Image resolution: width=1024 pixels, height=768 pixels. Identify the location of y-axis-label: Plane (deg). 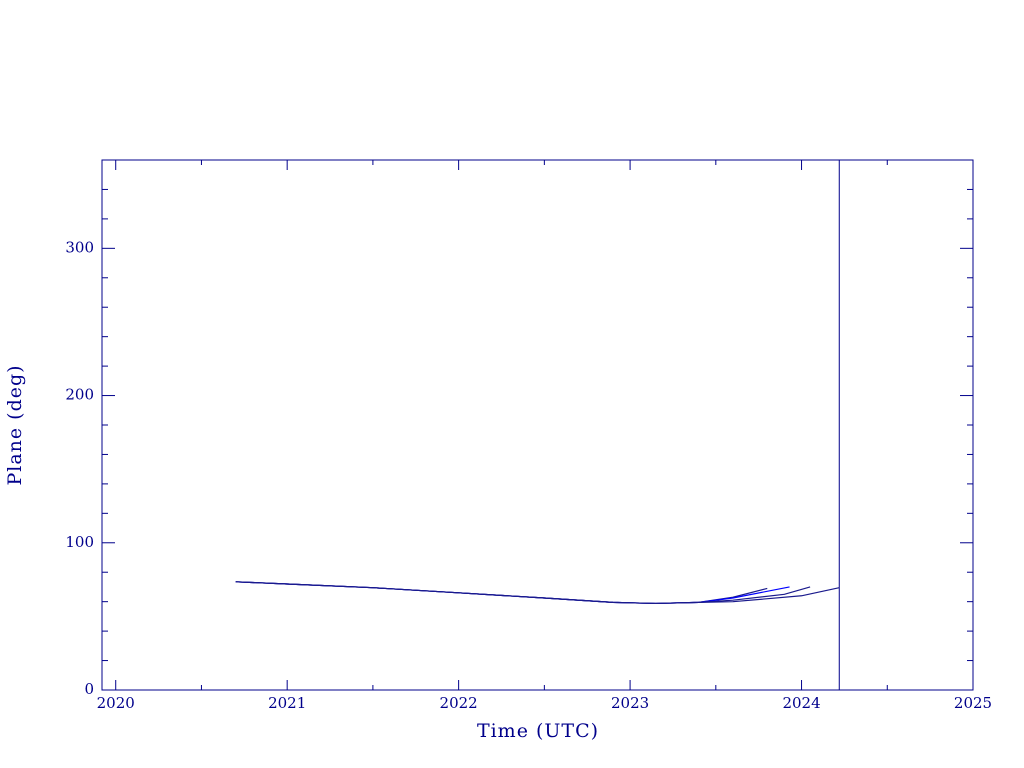
(15, 424).